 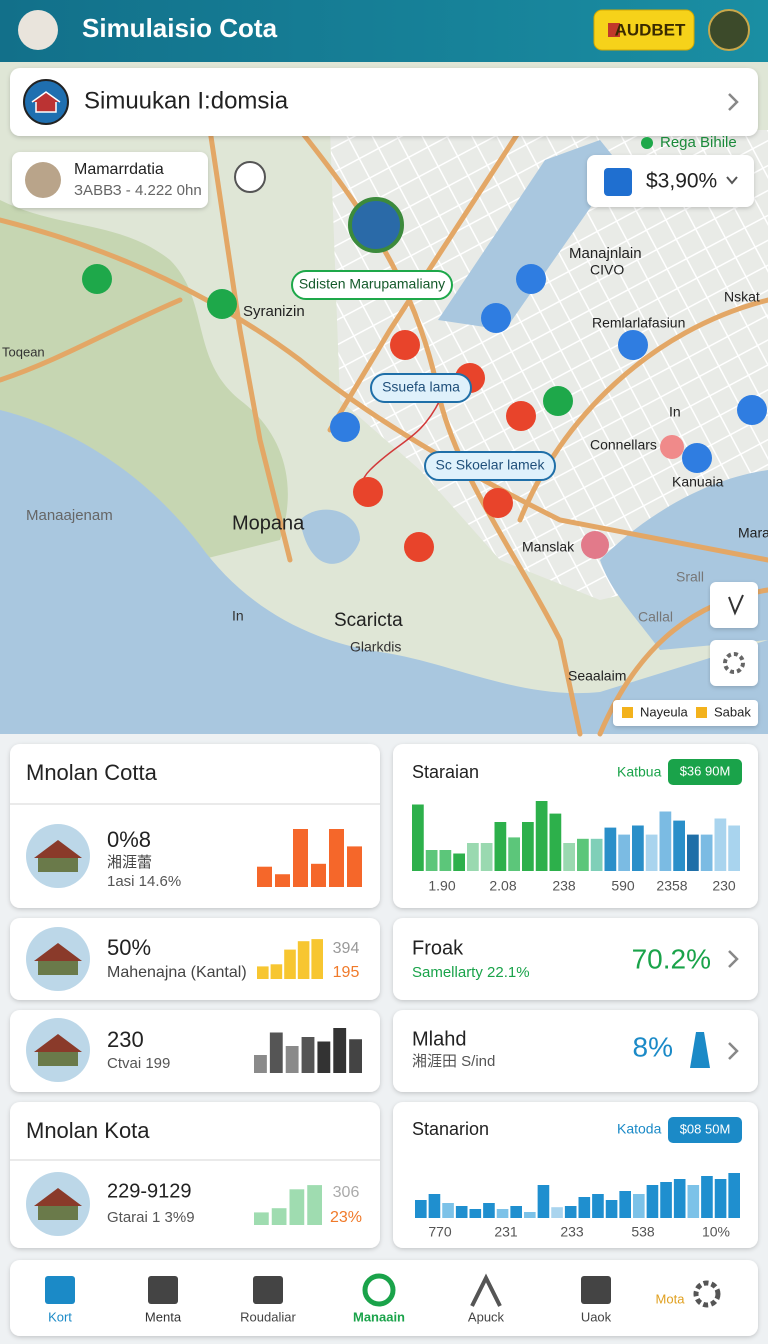 I want to click on map-label: Mopana, so click(x=268, y=523).